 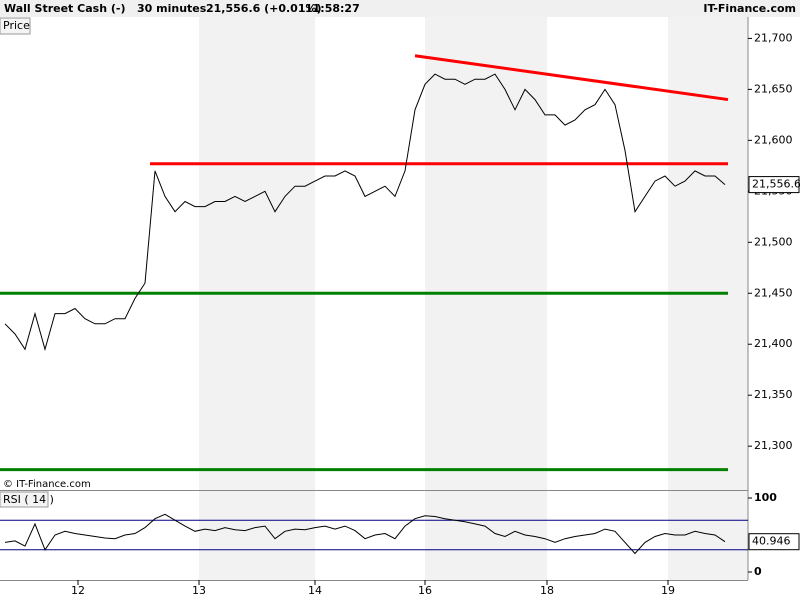 What do you see at coordinates (765, 497) in the screenshot?
I see `y-tick-label: 100` at bounding box center [765, 497].